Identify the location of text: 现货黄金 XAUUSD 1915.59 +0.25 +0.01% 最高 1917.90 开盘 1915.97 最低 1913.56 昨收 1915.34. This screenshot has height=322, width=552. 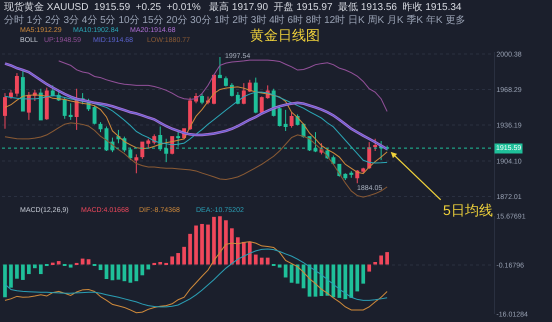
(233, 7).